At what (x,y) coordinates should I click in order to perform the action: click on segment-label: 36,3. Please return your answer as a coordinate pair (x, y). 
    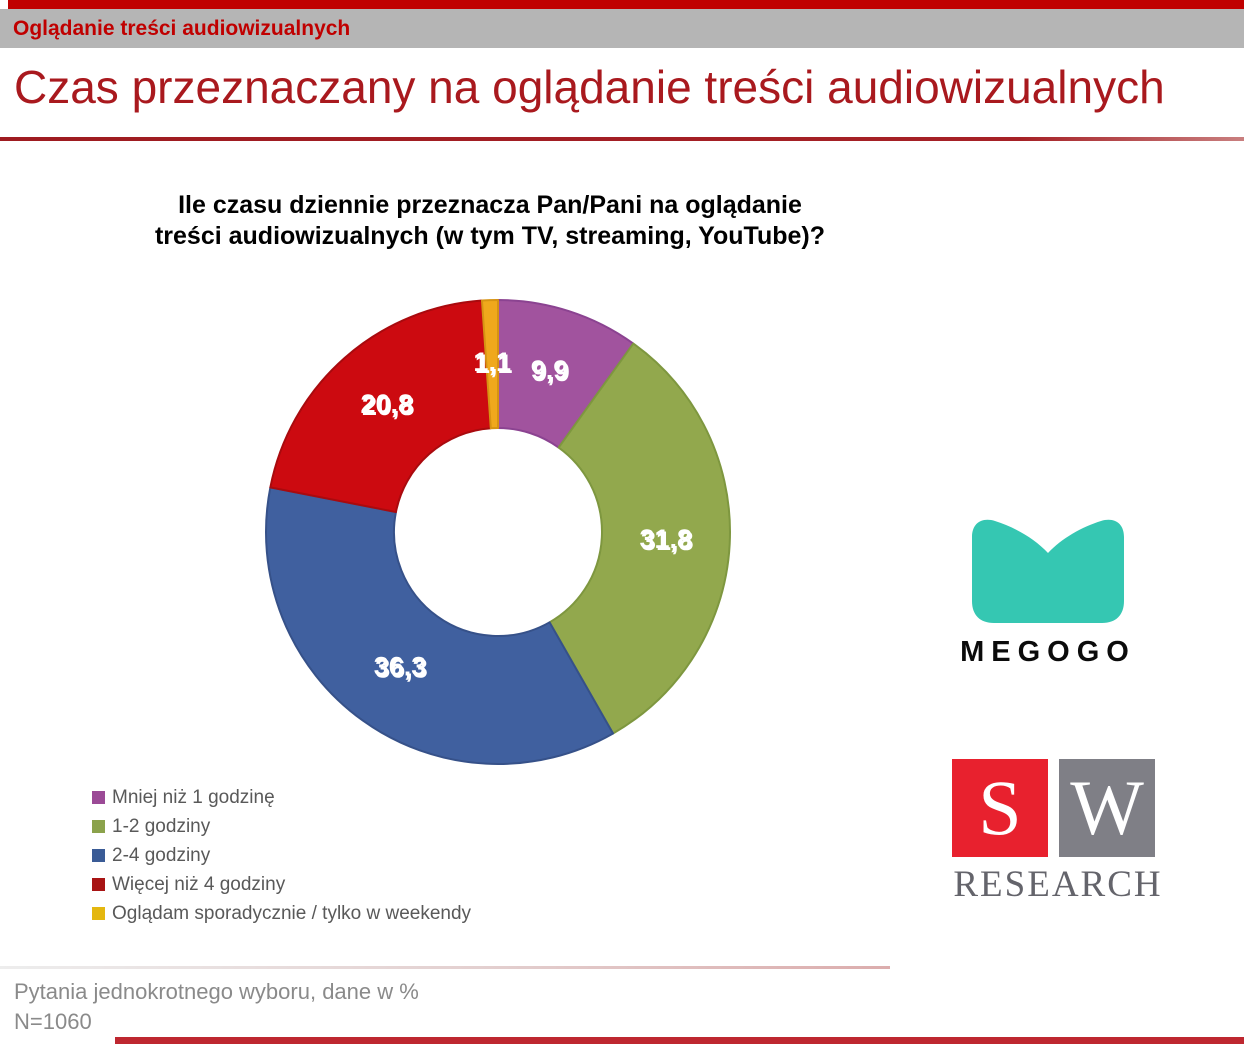
    Looking at the image, I should click on (400, 667).